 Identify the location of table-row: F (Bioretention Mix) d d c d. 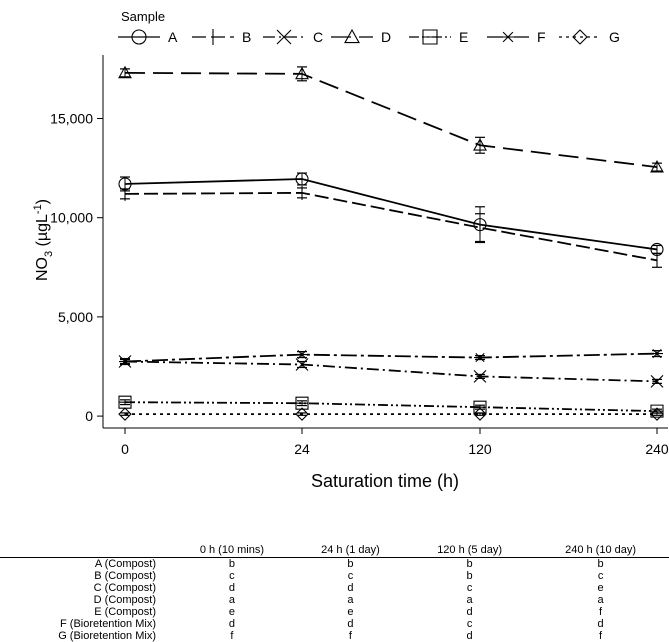
(334, 624).